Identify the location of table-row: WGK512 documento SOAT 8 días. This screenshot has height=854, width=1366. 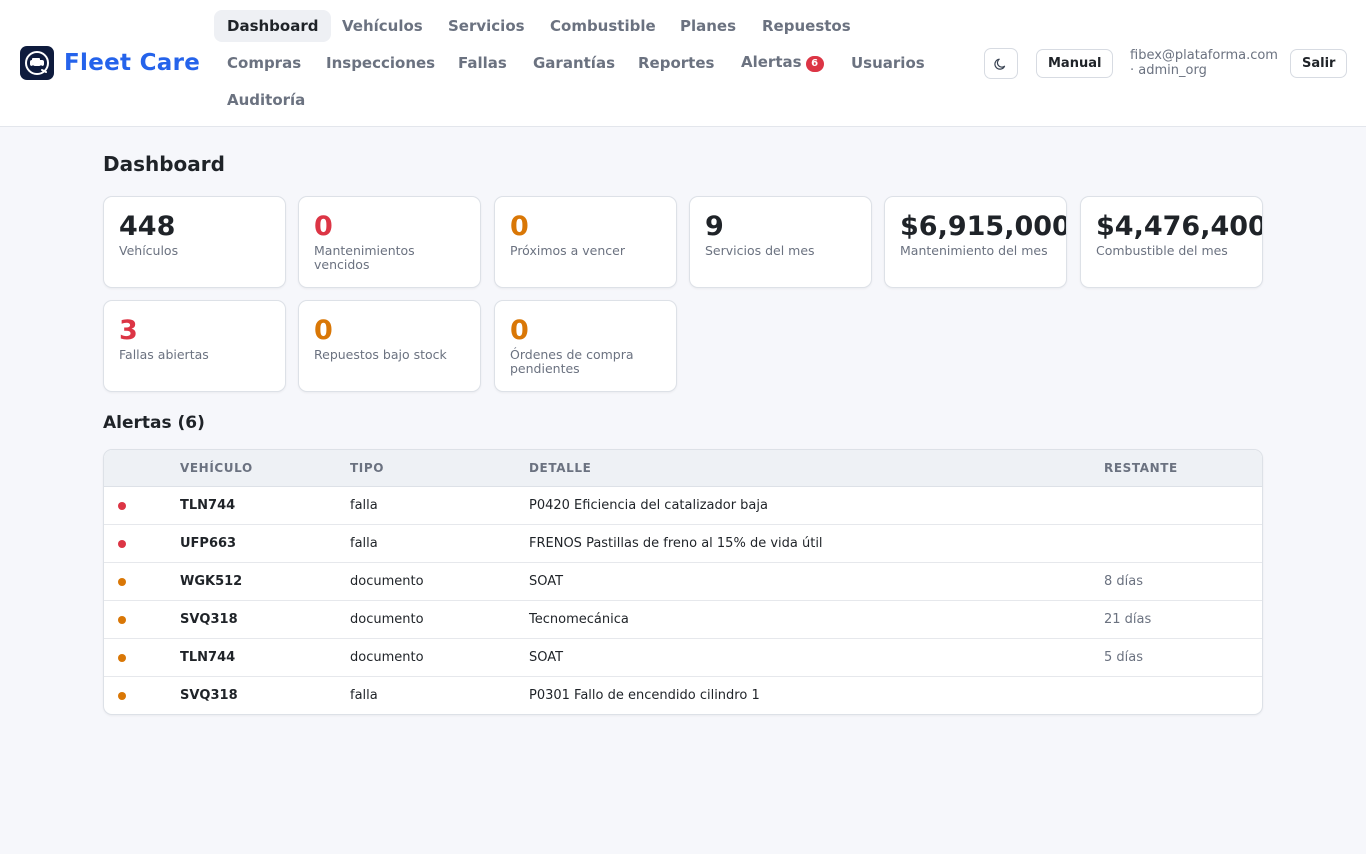
(683, 582).